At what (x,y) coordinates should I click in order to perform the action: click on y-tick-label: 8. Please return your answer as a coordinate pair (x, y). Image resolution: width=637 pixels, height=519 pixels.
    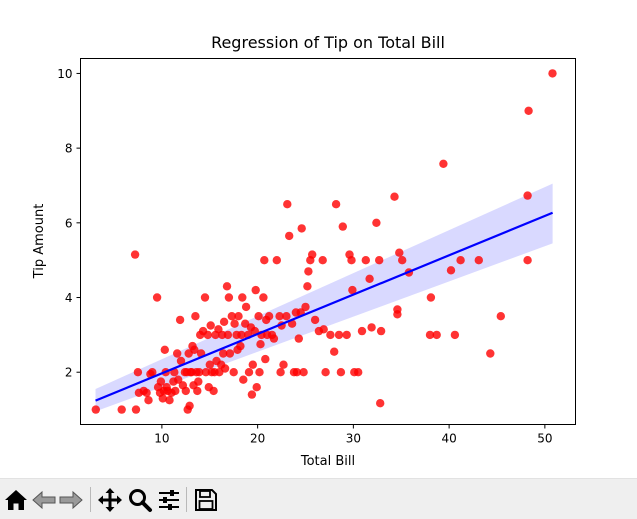
    Looking at the image, I should click on (69, 149).